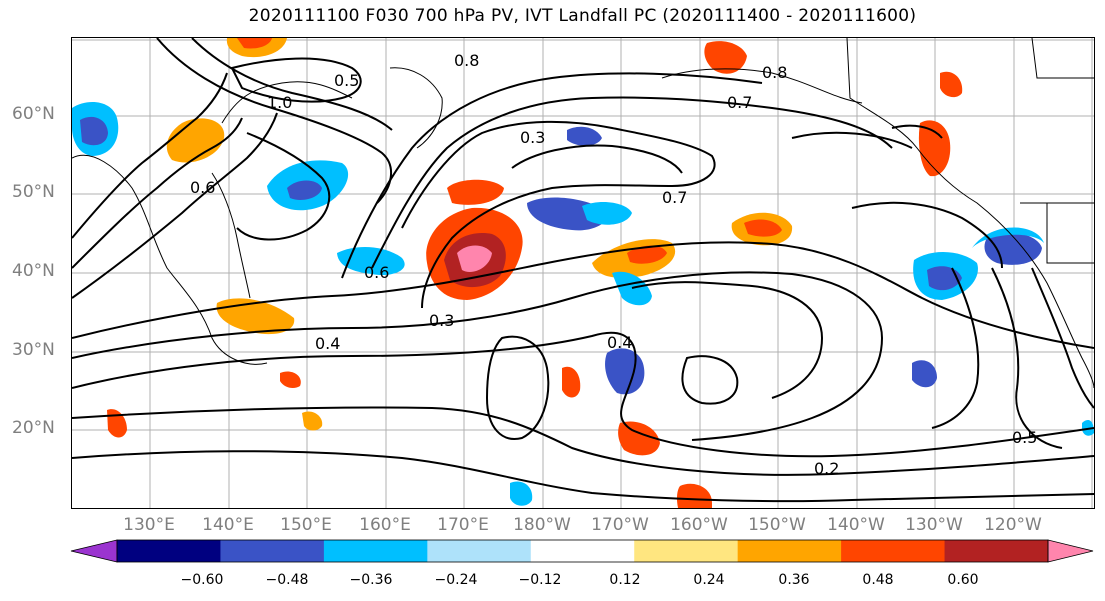 The image size is (1105, 601). Describe the element at coordinates (33, 192) in the screenshot. I see `lat-label: 50°N` at that location.